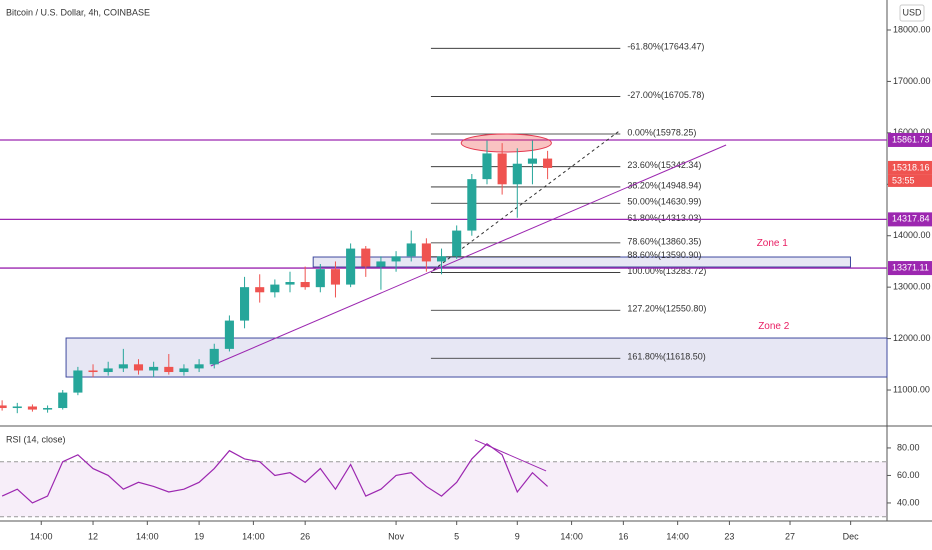 This screenshot has height=550, width=932. What do you see at coordinates (661, 132) in the screenshot?
I see `fib-label: 0.00%(15978.25)` at bounding box center [661, 132].